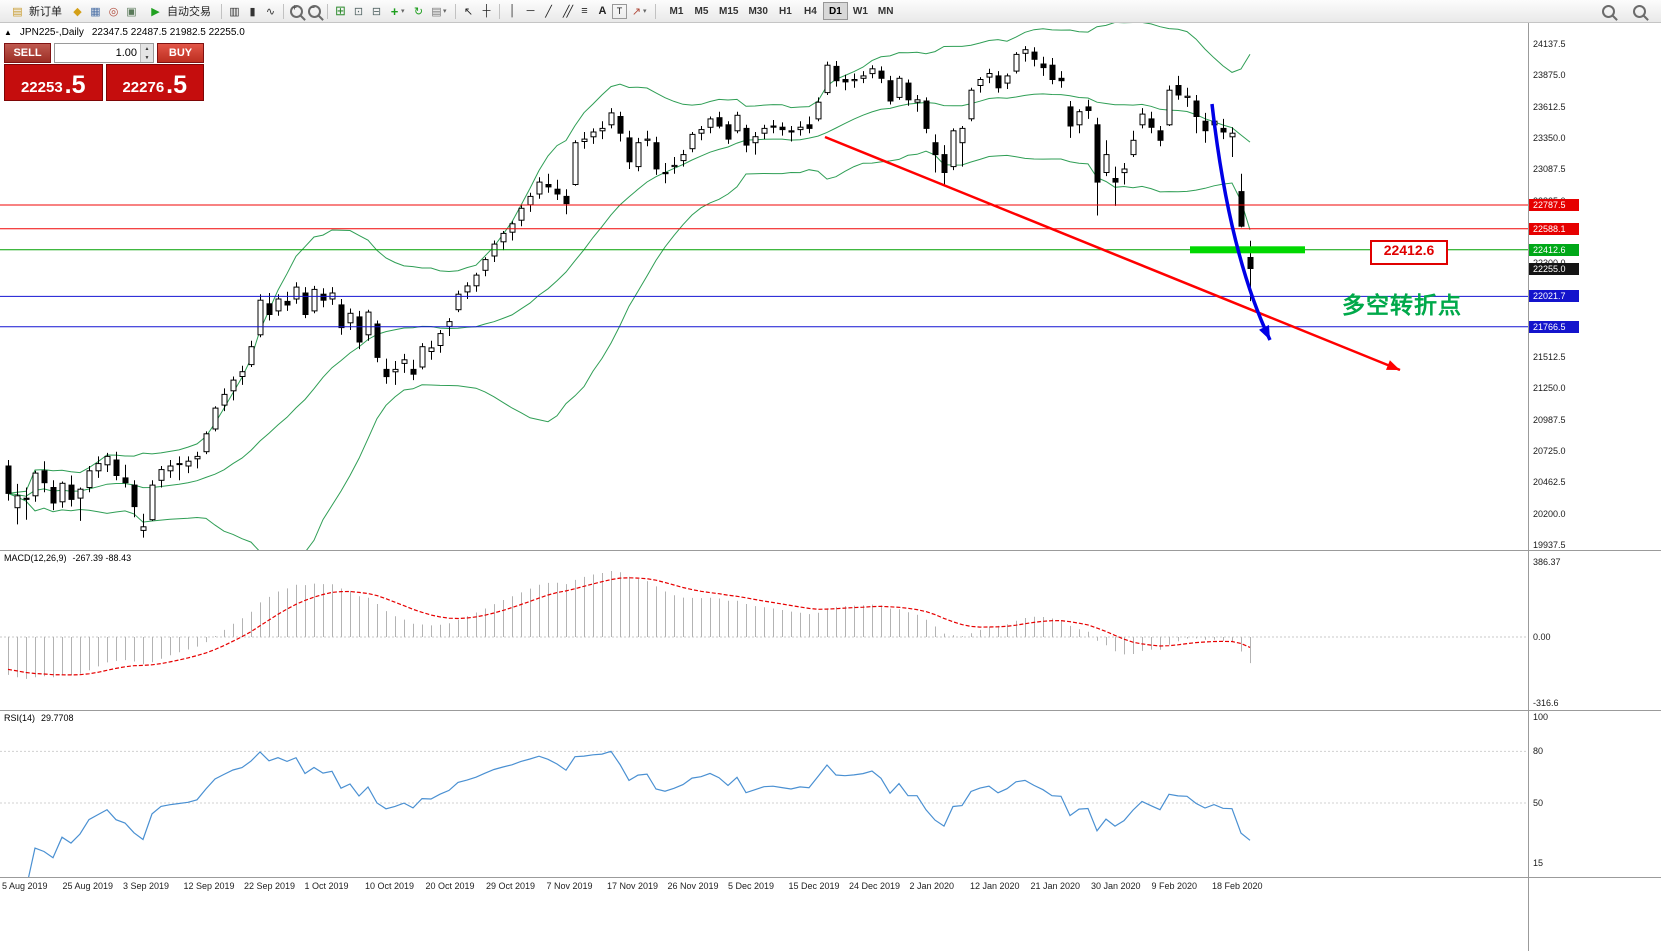 The image size is (1661, 951). I want to click on x-axis-label: 5 Dec 2019, so click(751, 886).